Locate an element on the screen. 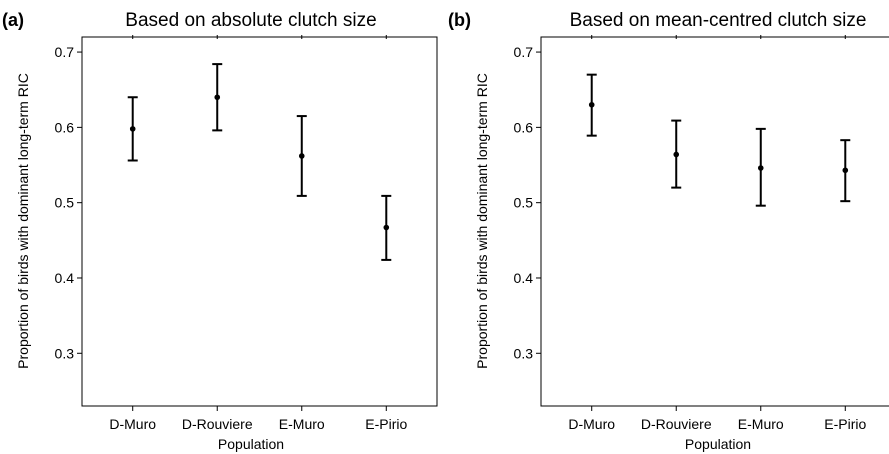 The width and height of the screenshot is (889, 454). panel-label: (b) is located at coordinates (459, 20).